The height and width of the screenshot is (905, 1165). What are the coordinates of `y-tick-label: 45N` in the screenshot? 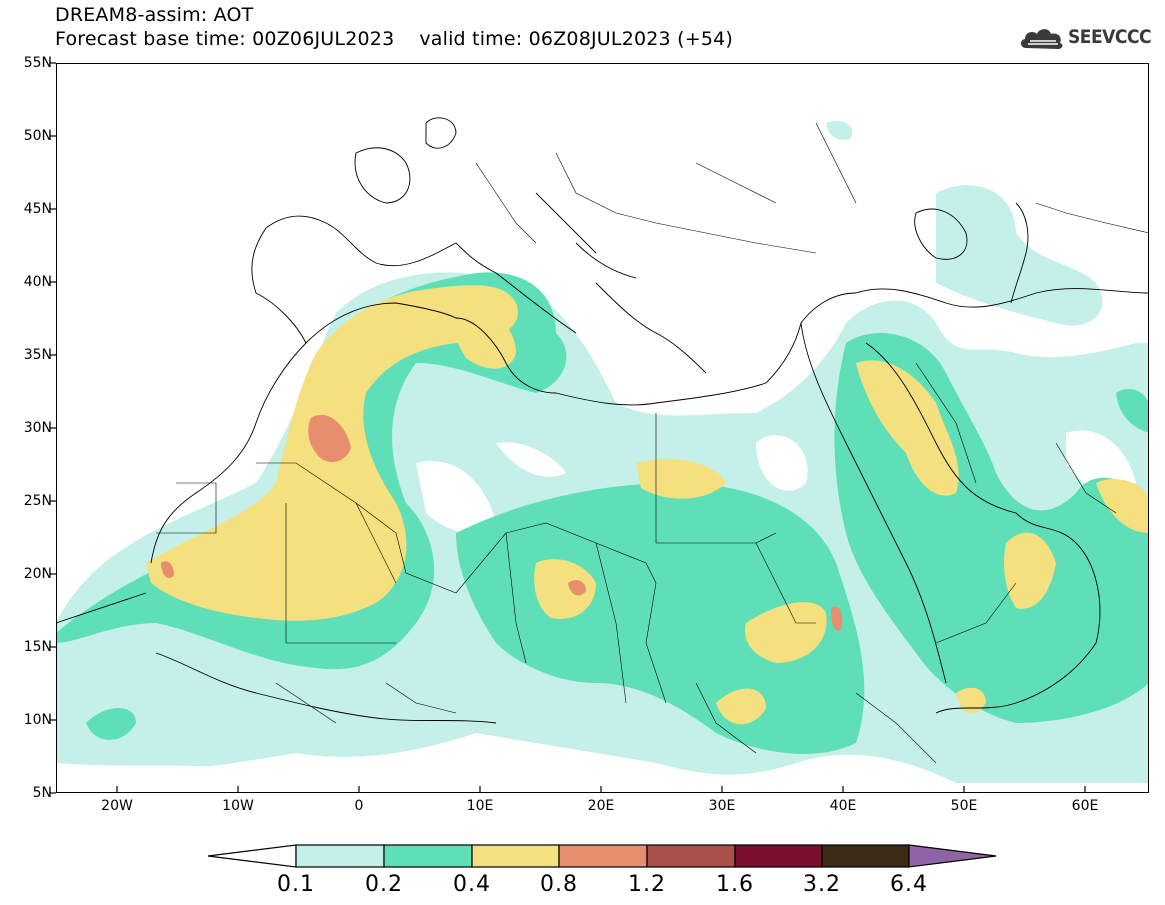 It's located at (37, 209).